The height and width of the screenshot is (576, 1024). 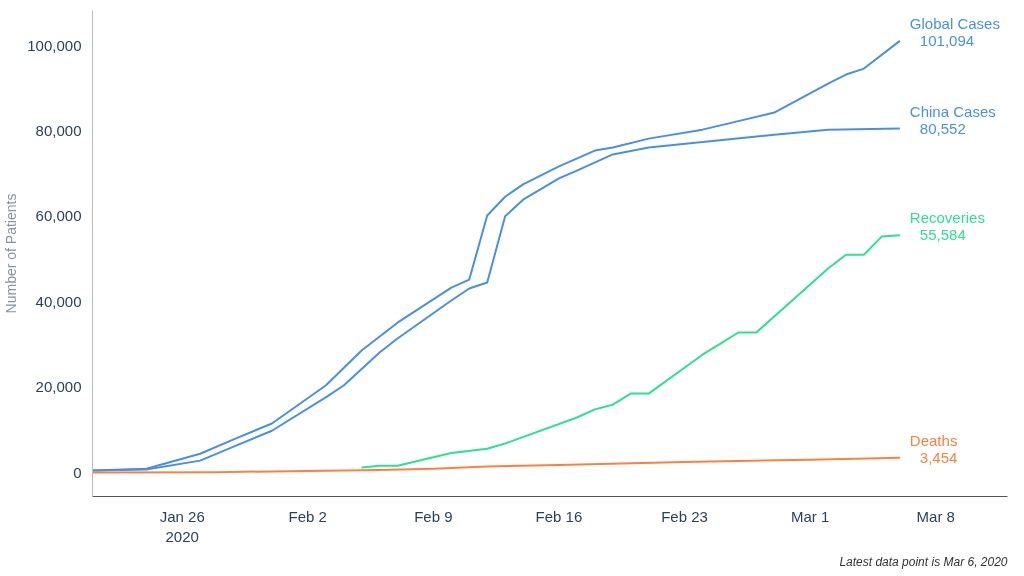 I want to click on x-tick-label: Mar 1, so click(x=810, y=516).